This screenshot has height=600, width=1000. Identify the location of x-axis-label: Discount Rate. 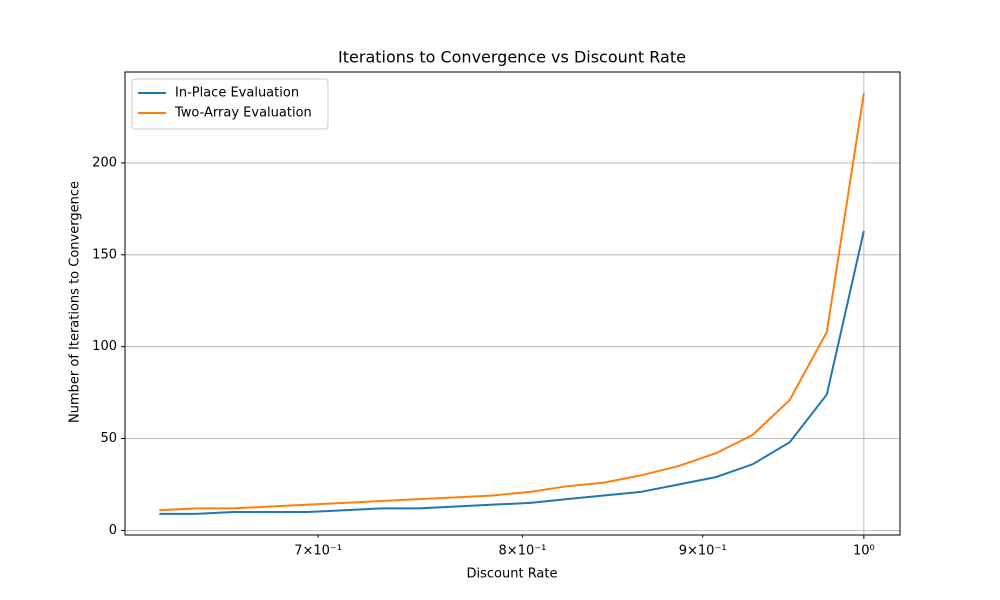
(511, 574).